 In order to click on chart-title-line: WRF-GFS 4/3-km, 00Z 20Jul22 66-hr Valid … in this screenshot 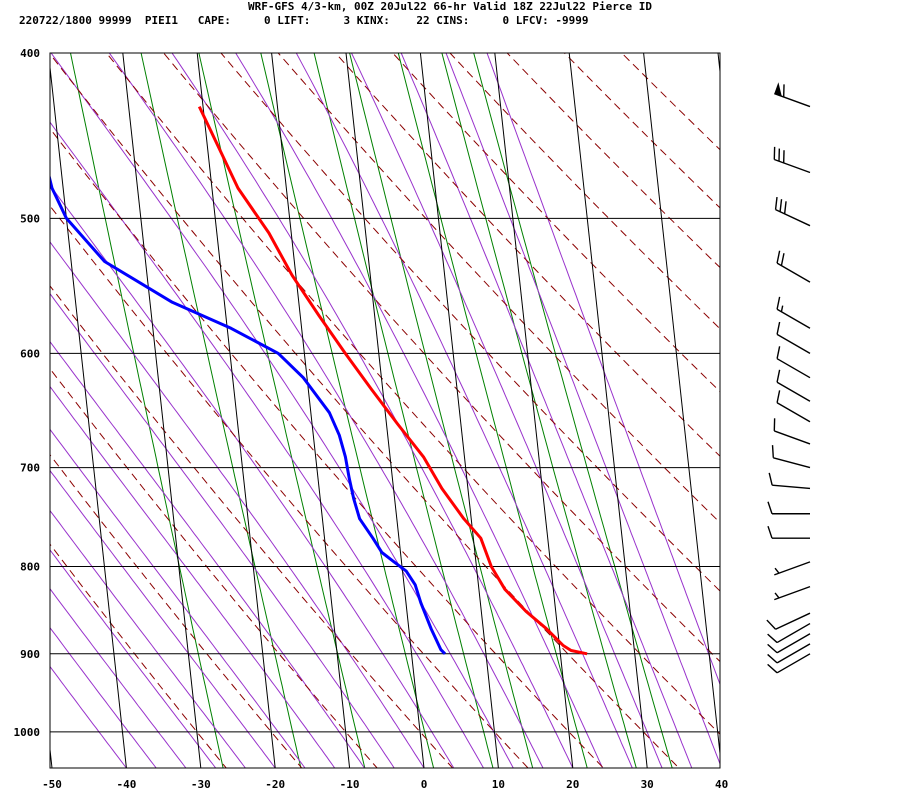, I will do `click(450, 6)`.